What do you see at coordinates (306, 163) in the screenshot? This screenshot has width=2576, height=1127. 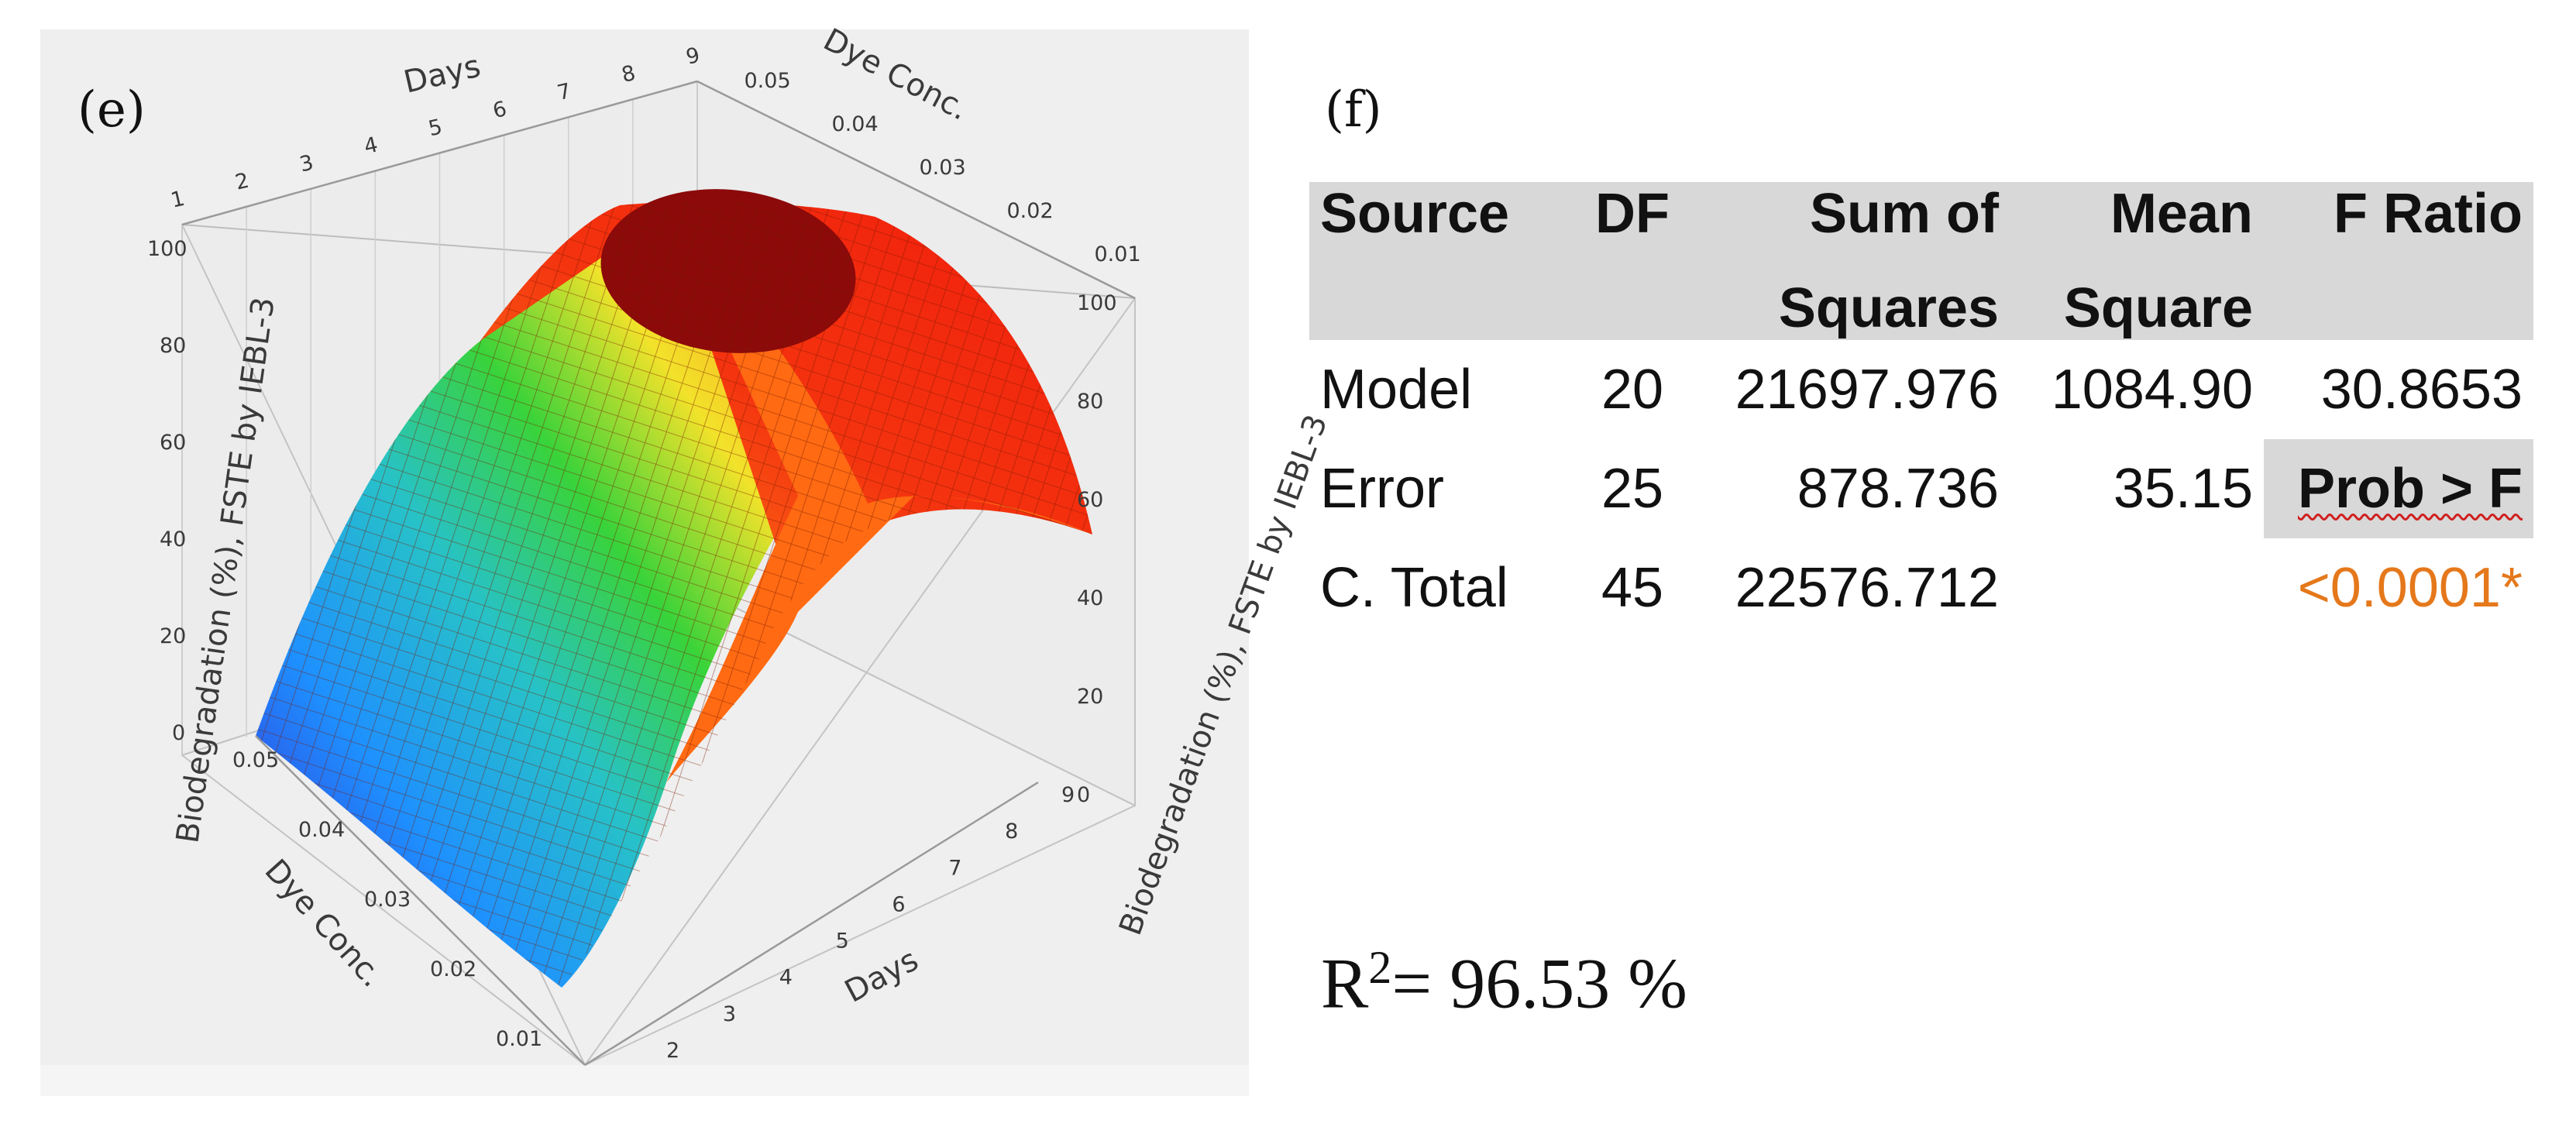 I see `tick-days-top: 3` at bounding box center [306, 163].